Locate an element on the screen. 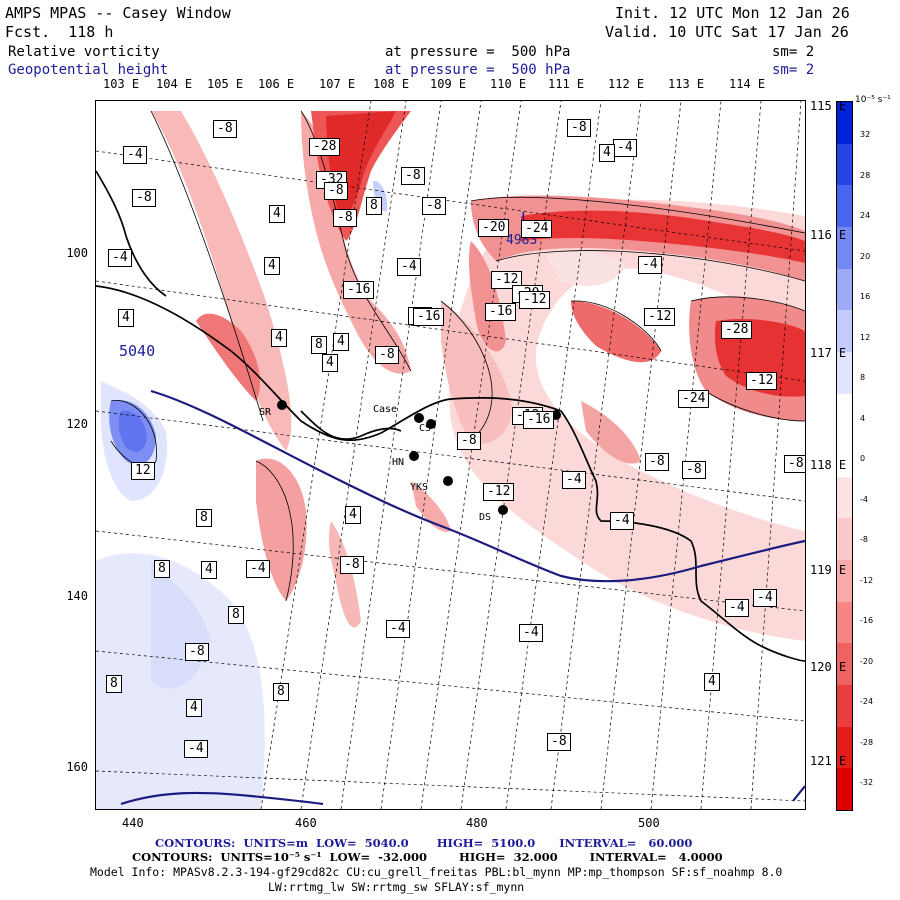 Image resolution: width=900 pixels, height=900 pixels. colorbar-tick-label: 24 is located at coordinates (865, 215).